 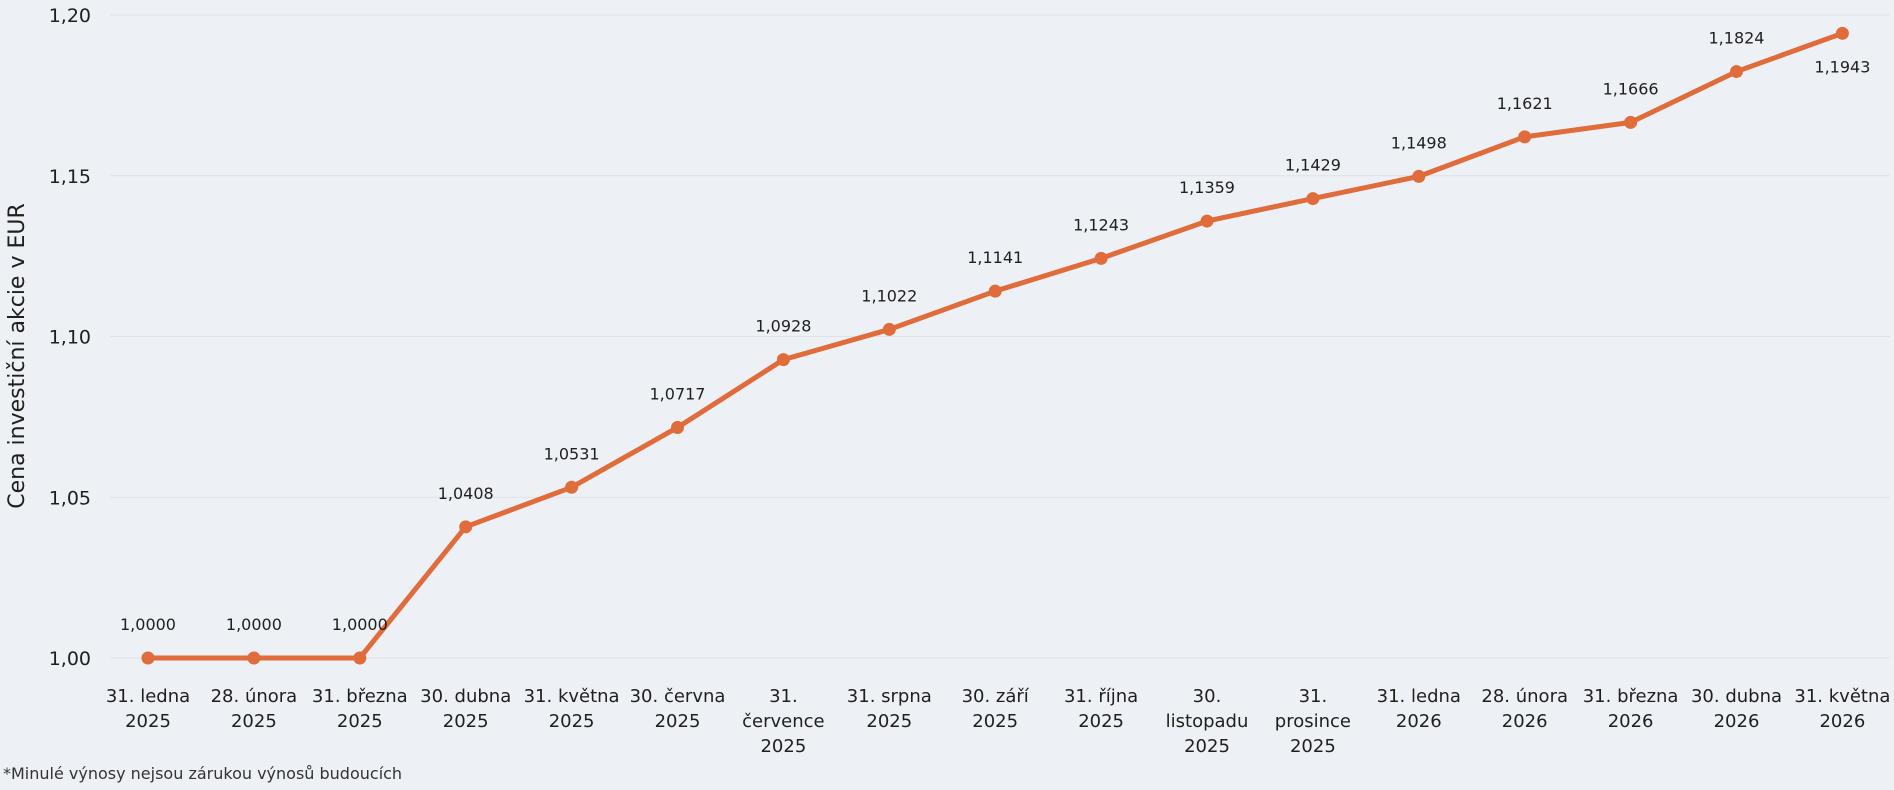 I want to click on data-label: 1,0408, so click(x=466, y=493).